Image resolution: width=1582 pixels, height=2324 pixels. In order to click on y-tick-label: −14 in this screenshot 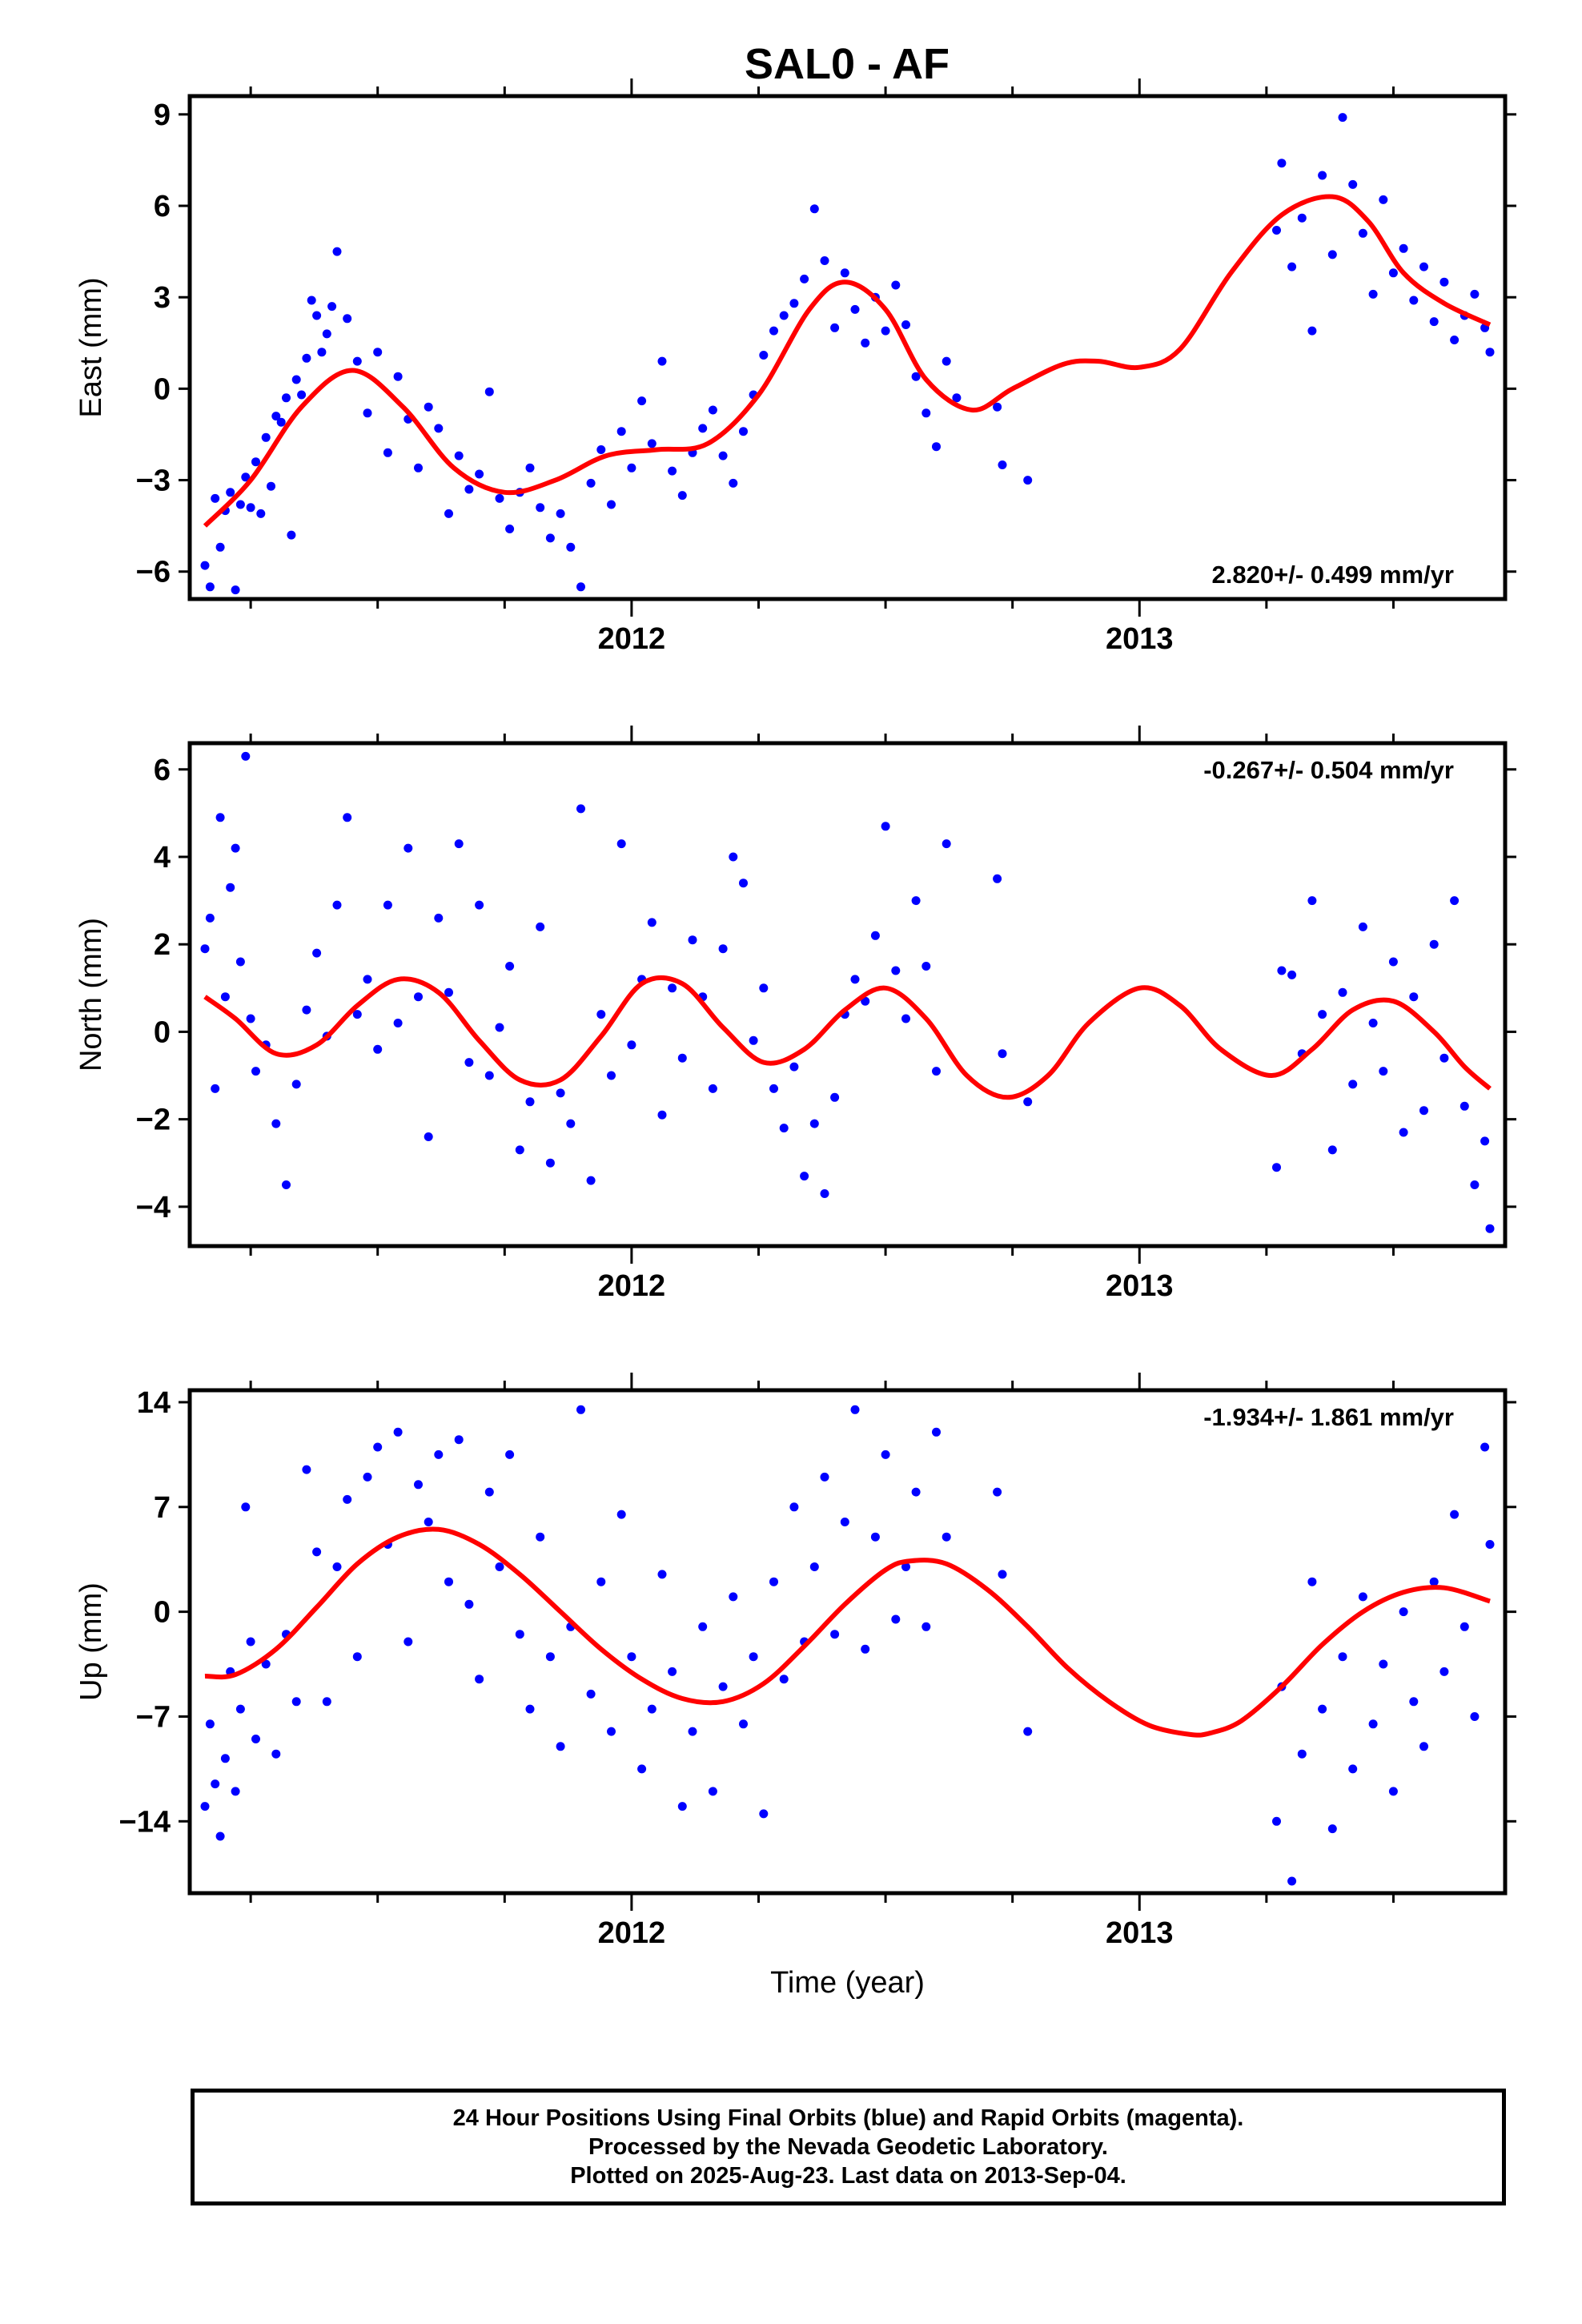, I will do `click(145, 1822)`.